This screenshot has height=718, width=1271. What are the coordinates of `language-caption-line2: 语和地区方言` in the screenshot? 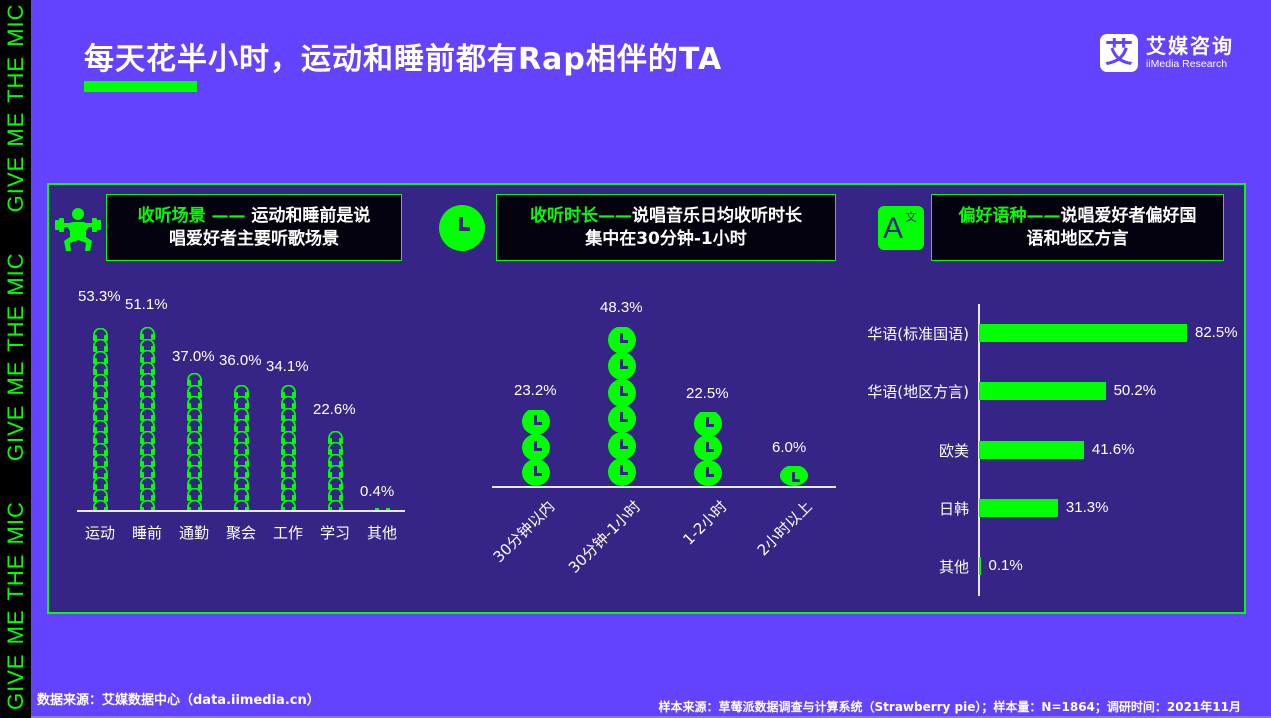 It's located at (1077, 238).